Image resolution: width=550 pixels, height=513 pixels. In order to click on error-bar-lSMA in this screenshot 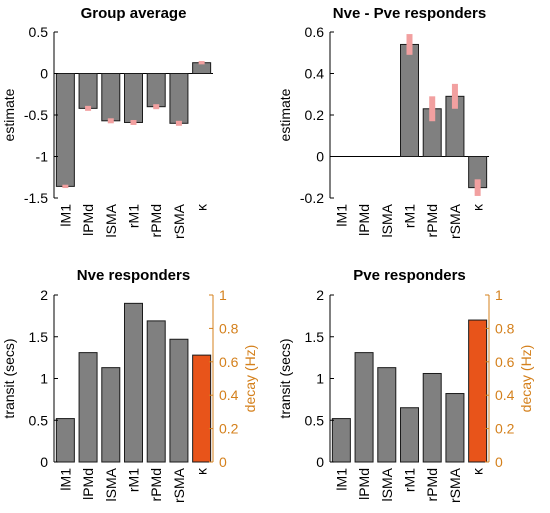, I will do `click(110, 121)`.